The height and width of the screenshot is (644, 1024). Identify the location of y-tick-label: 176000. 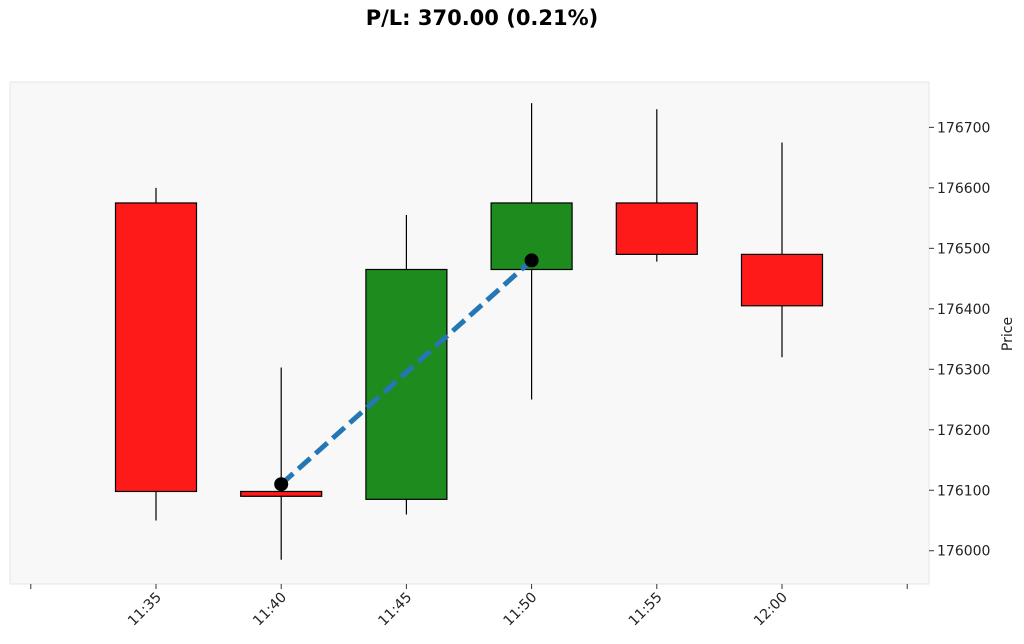
(963, 552).